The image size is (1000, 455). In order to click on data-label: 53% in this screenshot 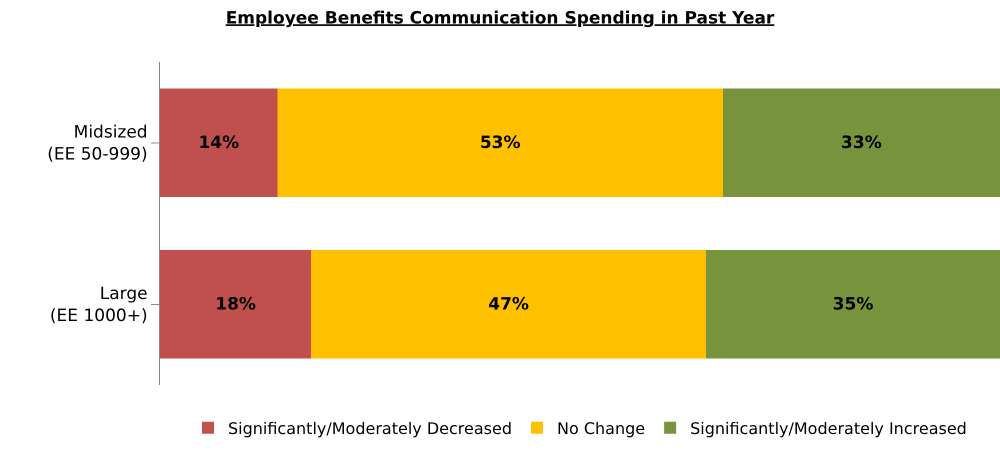, I will do `click(500, 142)`.